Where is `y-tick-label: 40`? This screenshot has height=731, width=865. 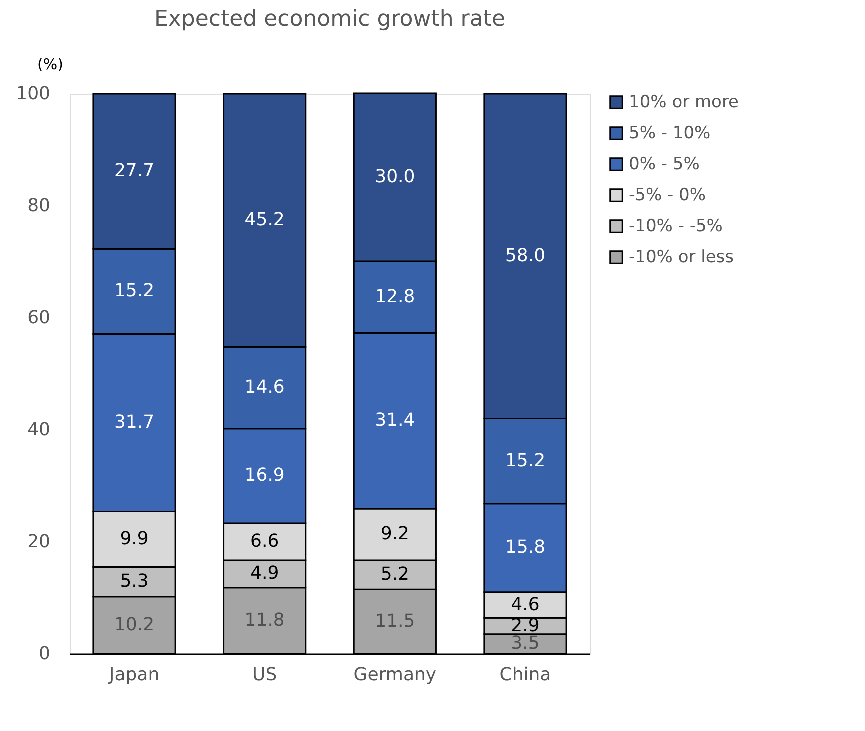 y-tick-label: 40 is located at coordinates (39, 430).